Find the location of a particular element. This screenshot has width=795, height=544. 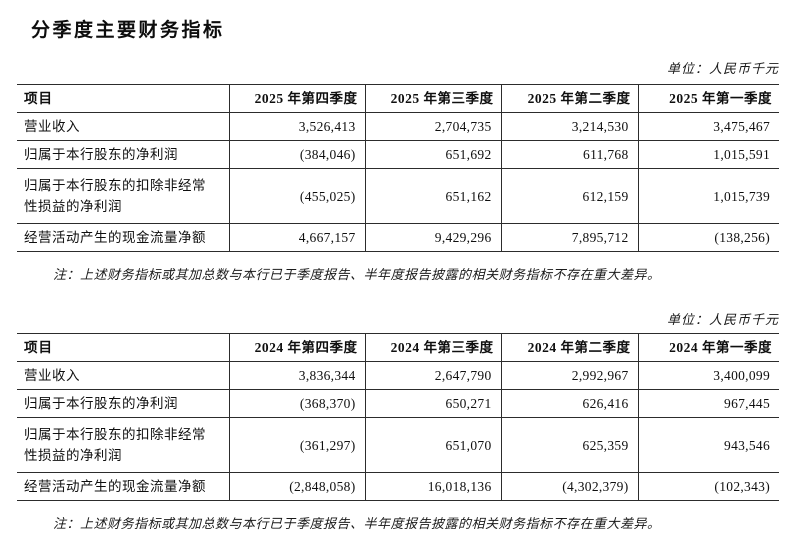

cell-value: 651,070 is located at coordinates (432, 445).